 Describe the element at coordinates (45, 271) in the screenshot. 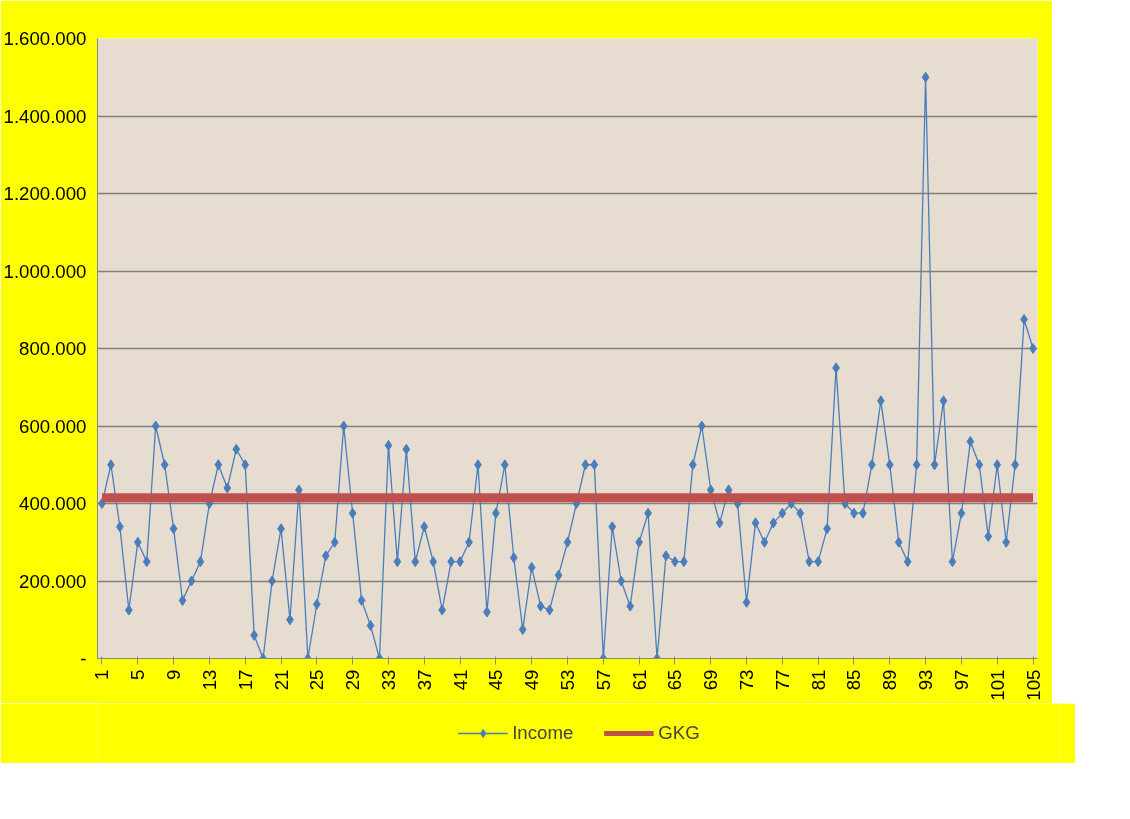

I see `y-tick-label: 1.000.000` at that location.